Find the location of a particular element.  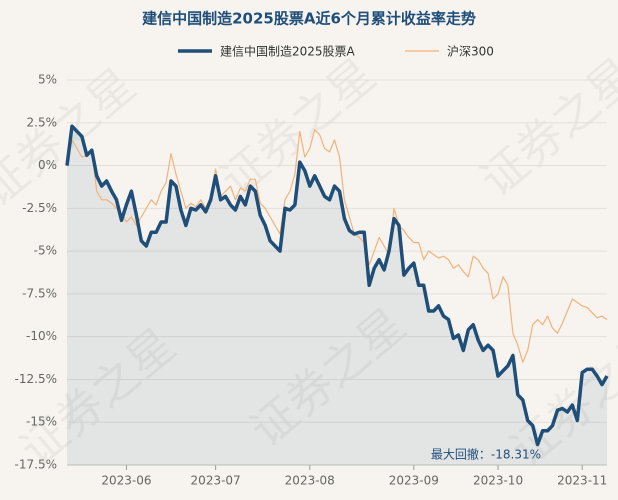

legend-label: 沪深300 is located at coordinates (470, 52).